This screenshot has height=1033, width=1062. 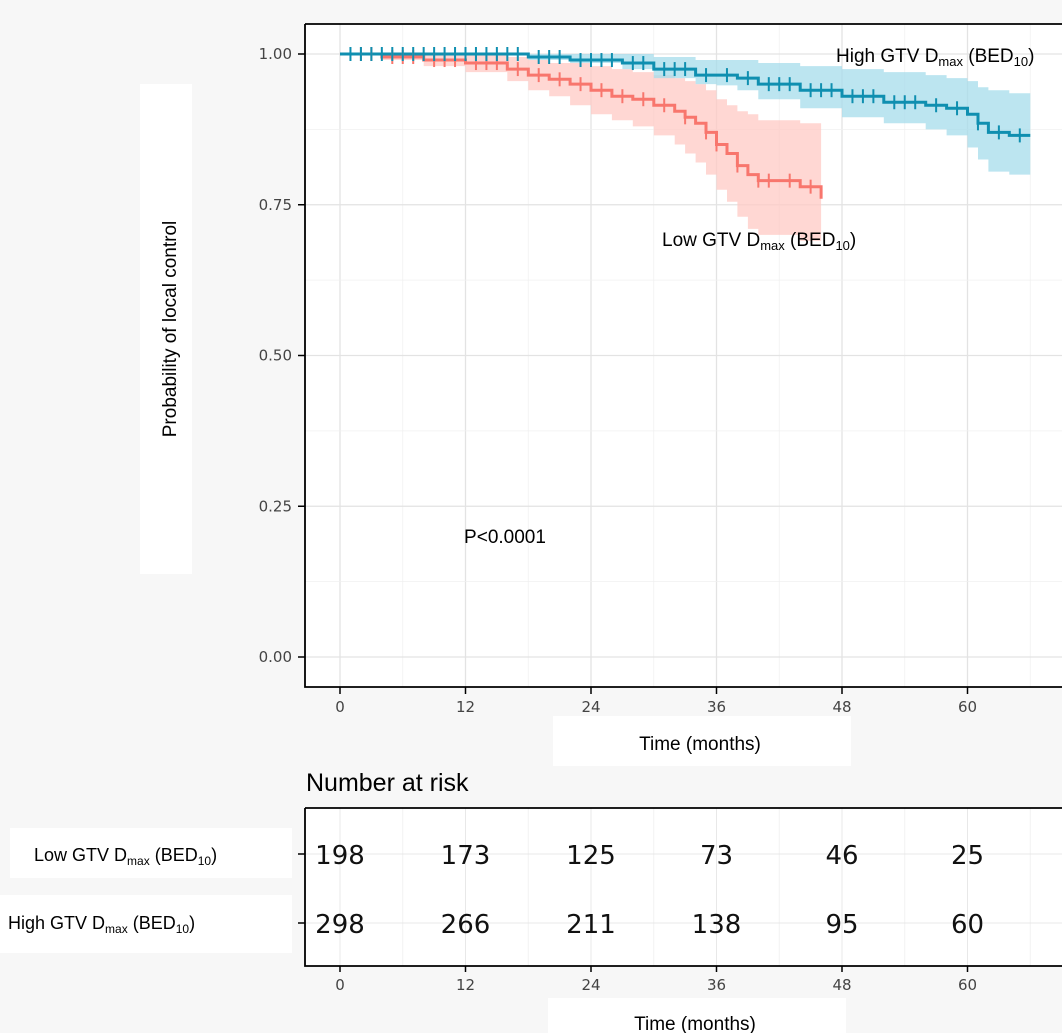 I want to click on risk-x-tick-label: 24, so click(x=590, y=985).